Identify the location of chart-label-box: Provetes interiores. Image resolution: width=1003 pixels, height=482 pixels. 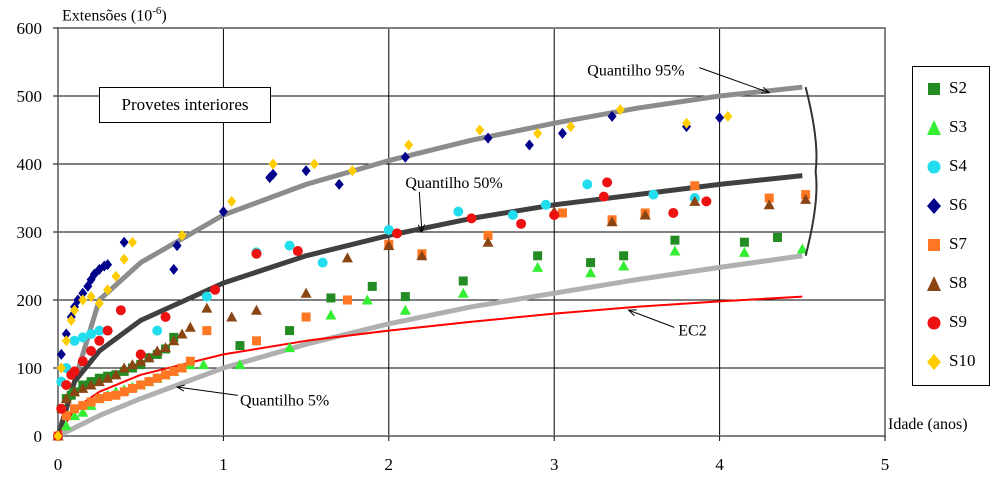
(185, 105).